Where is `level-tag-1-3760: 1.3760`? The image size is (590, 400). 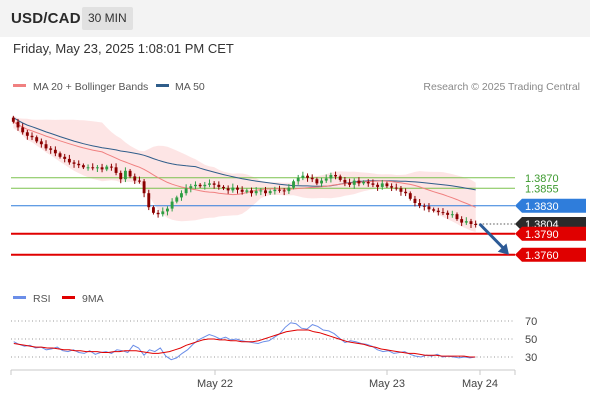 level-tag-1-3760: 1.3760 is located at coordinates (550, 254).